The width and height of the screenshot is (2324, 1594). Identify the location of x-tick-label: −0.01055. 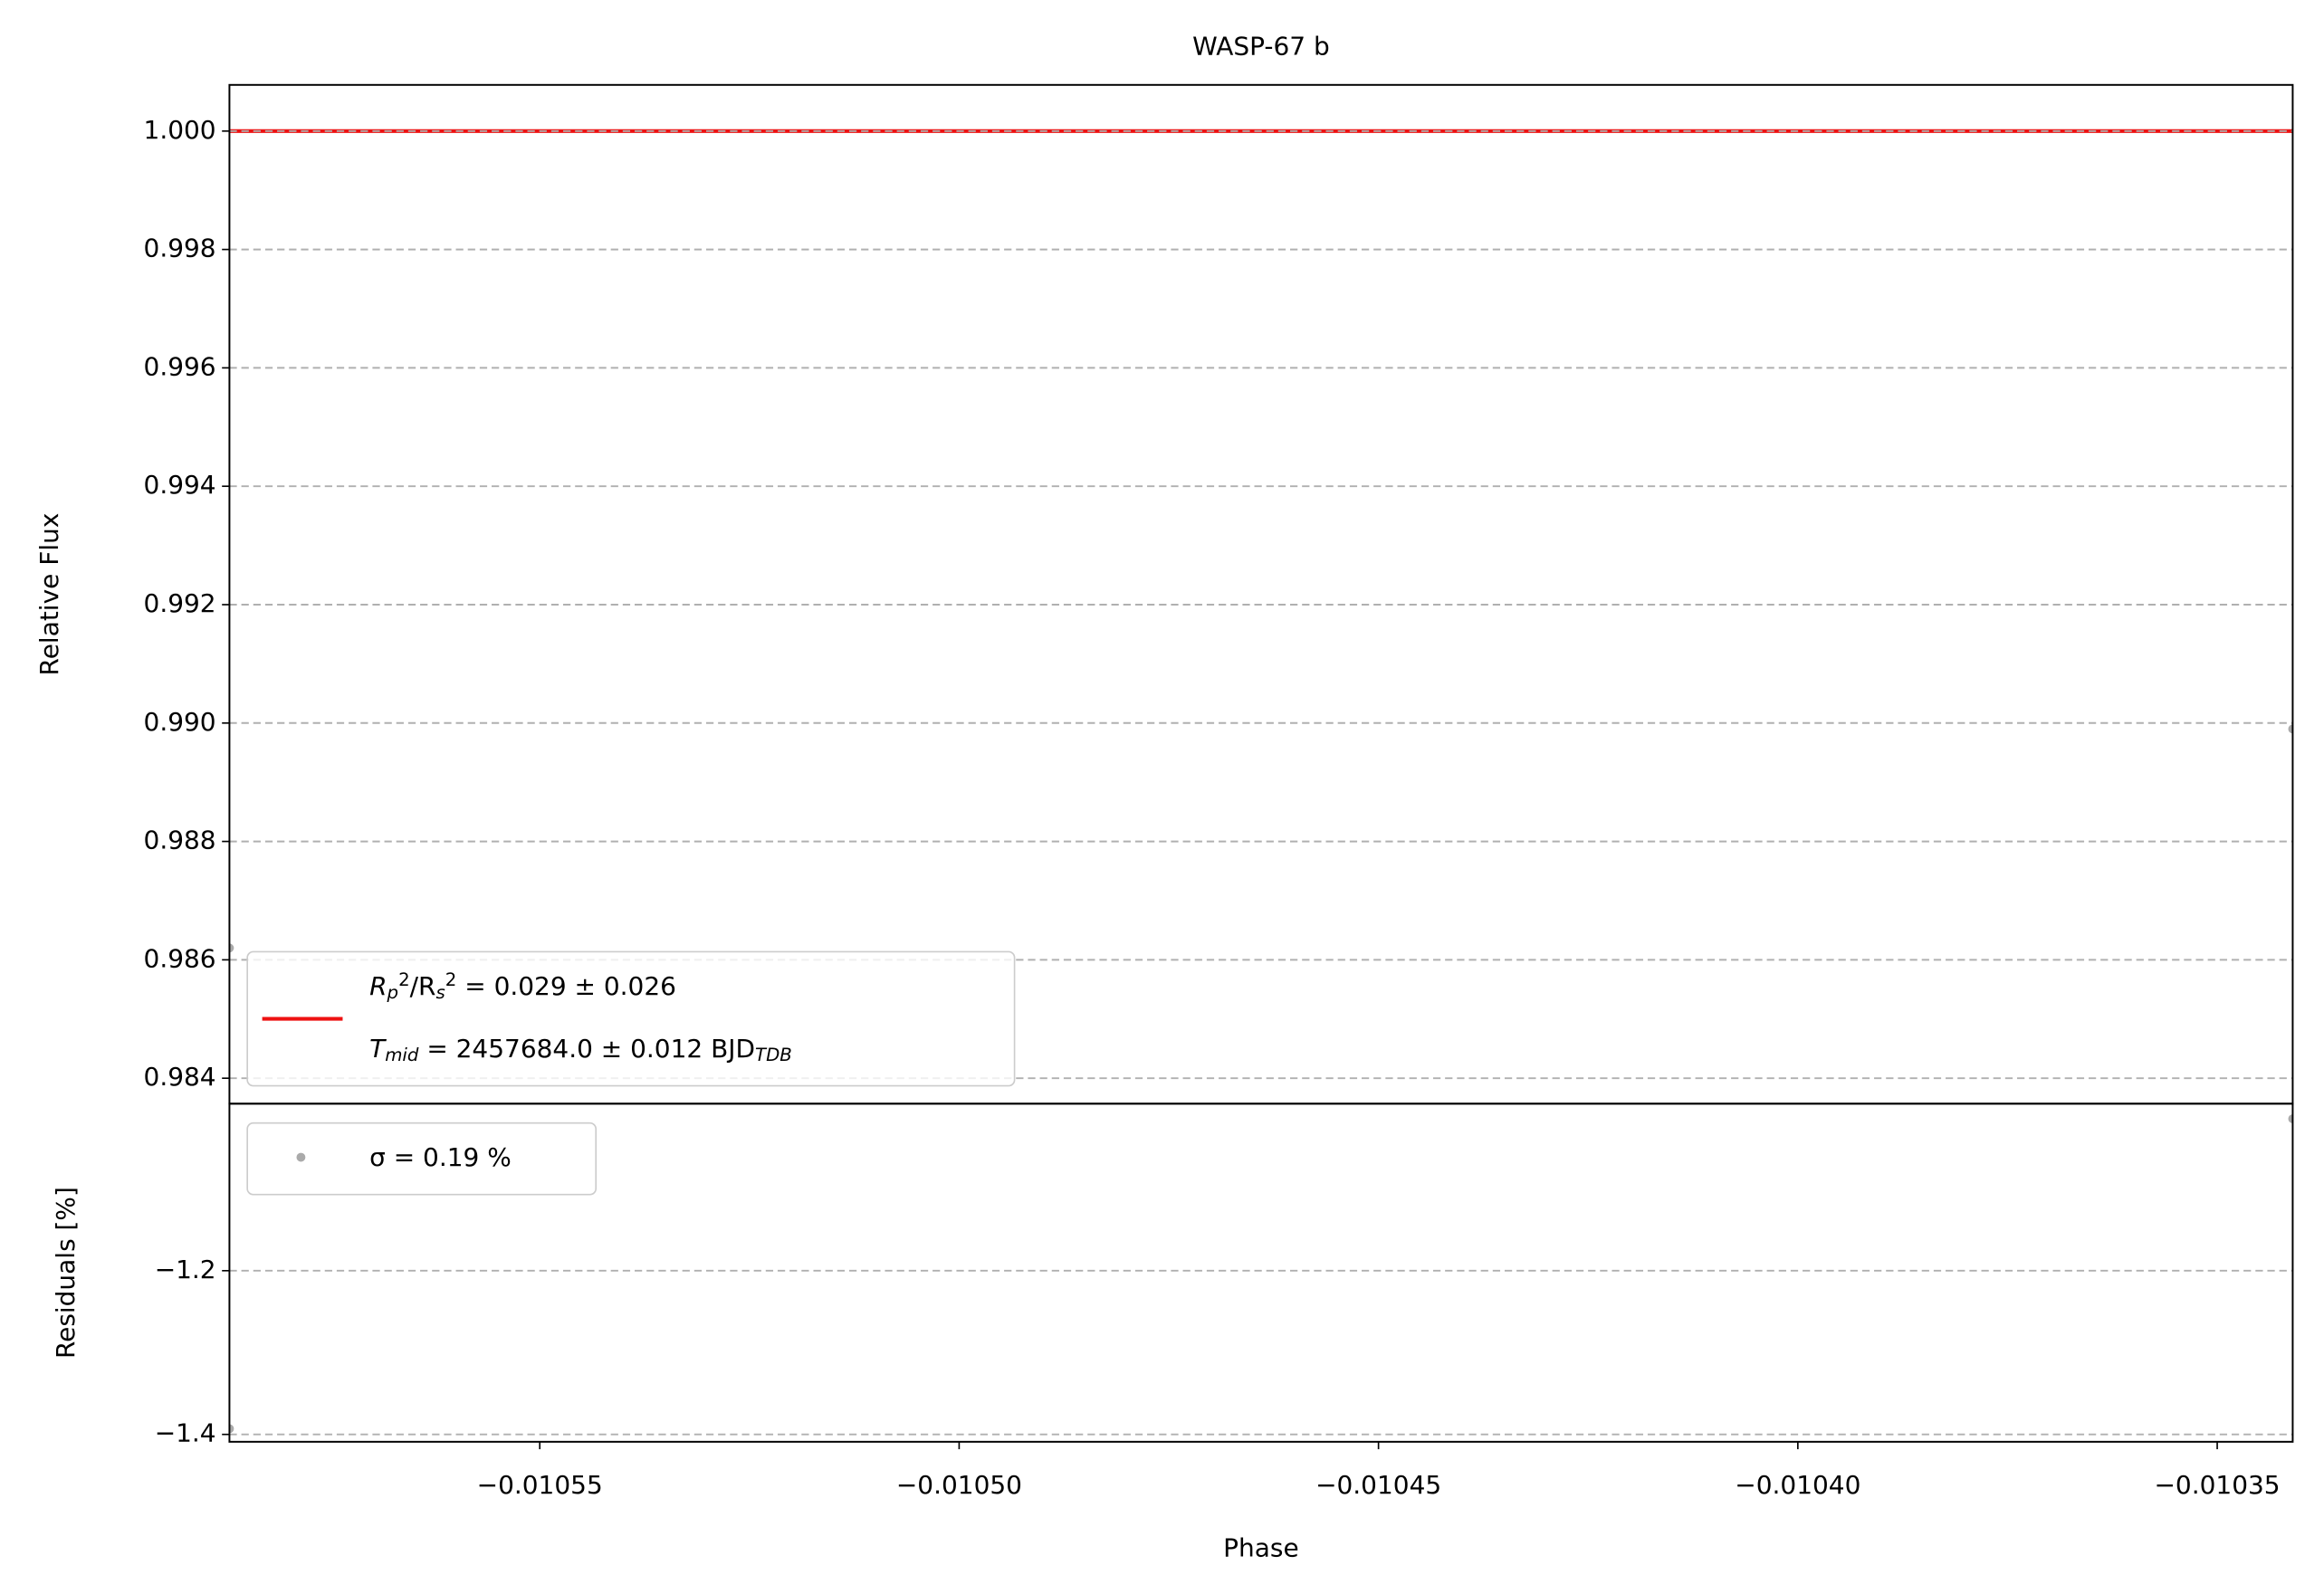
(540, 1485).